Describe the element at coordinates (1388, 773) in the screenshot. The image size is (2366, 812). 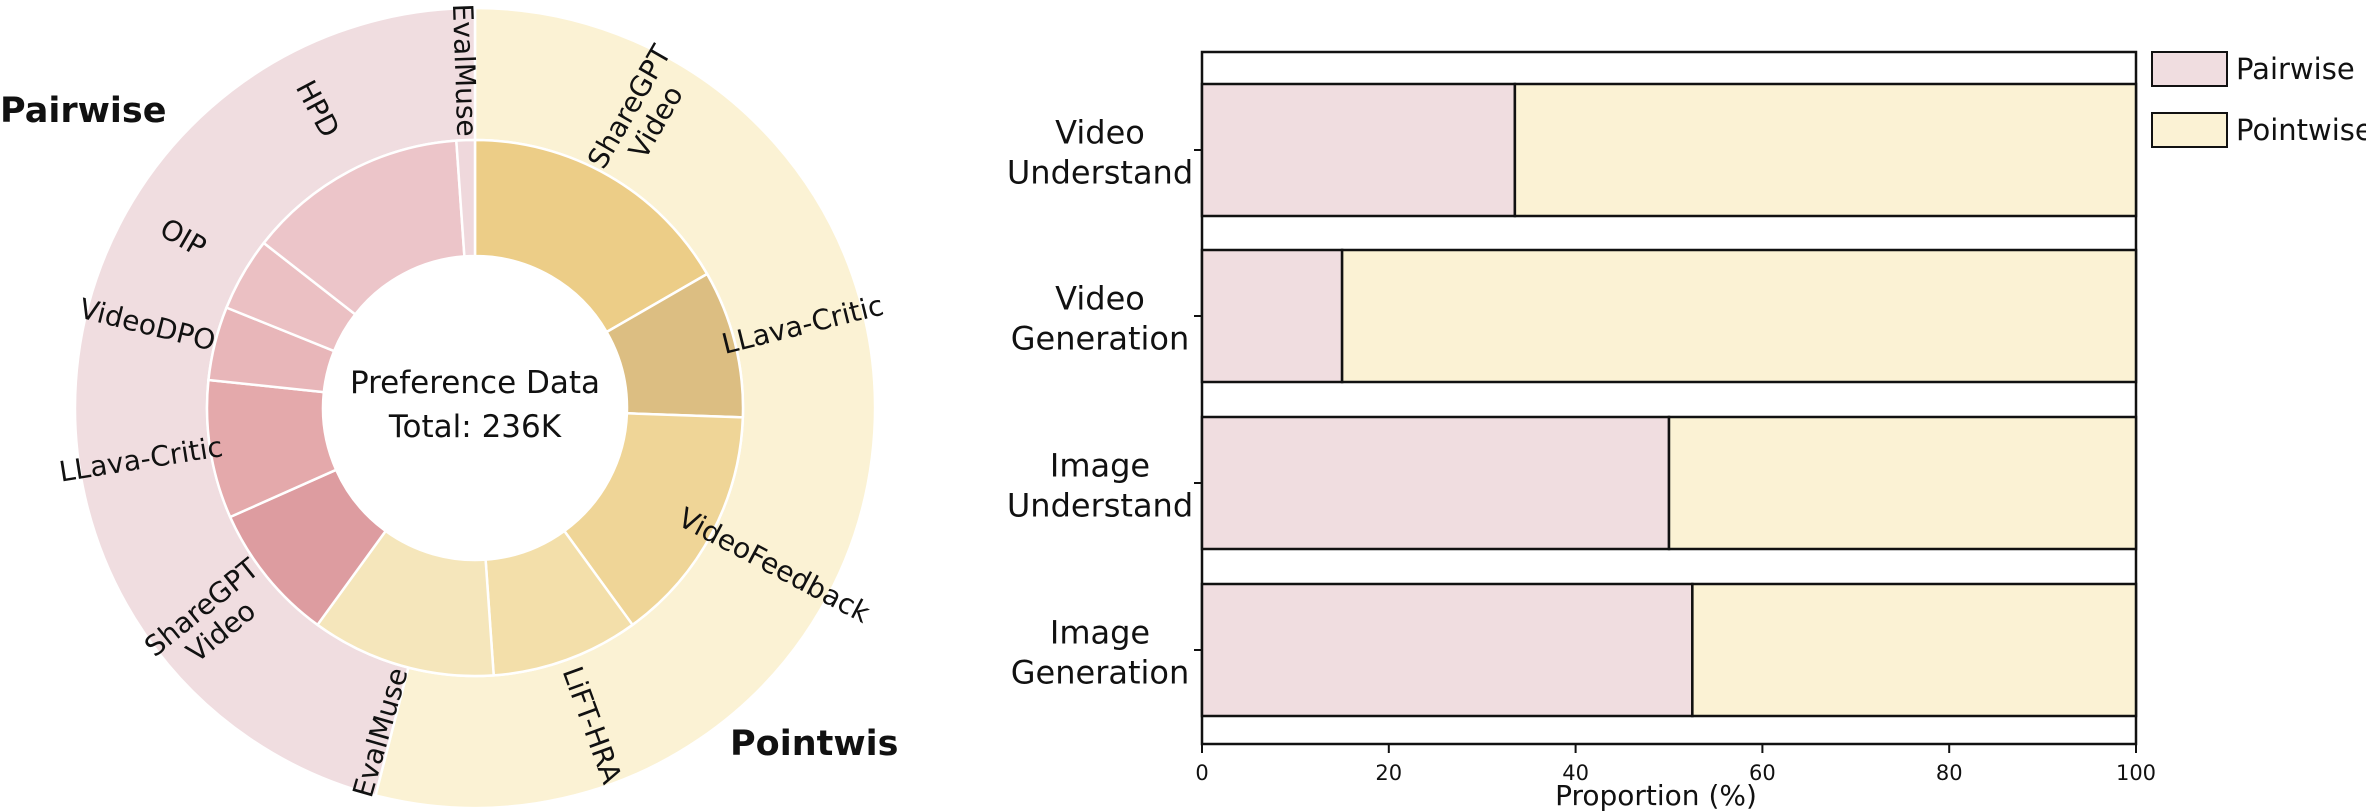
I see `x-tick-label-20: 20` at that location.